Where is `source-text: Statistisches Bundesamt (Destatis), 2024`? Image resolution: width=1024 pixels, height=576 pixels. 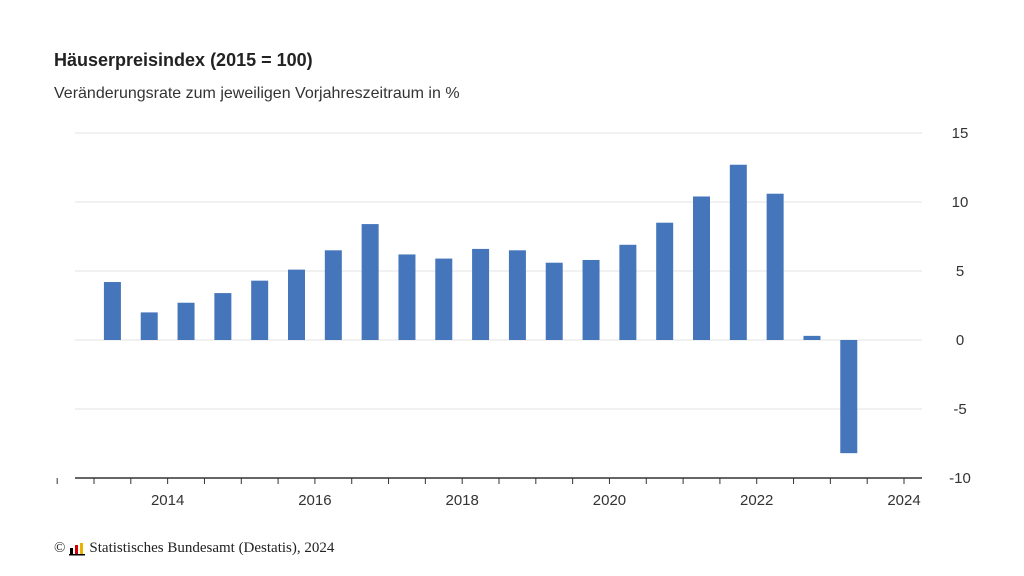
source-text: Statistisches Bundesamt (Destatis), 2024 is located at coordinates (212, 548).